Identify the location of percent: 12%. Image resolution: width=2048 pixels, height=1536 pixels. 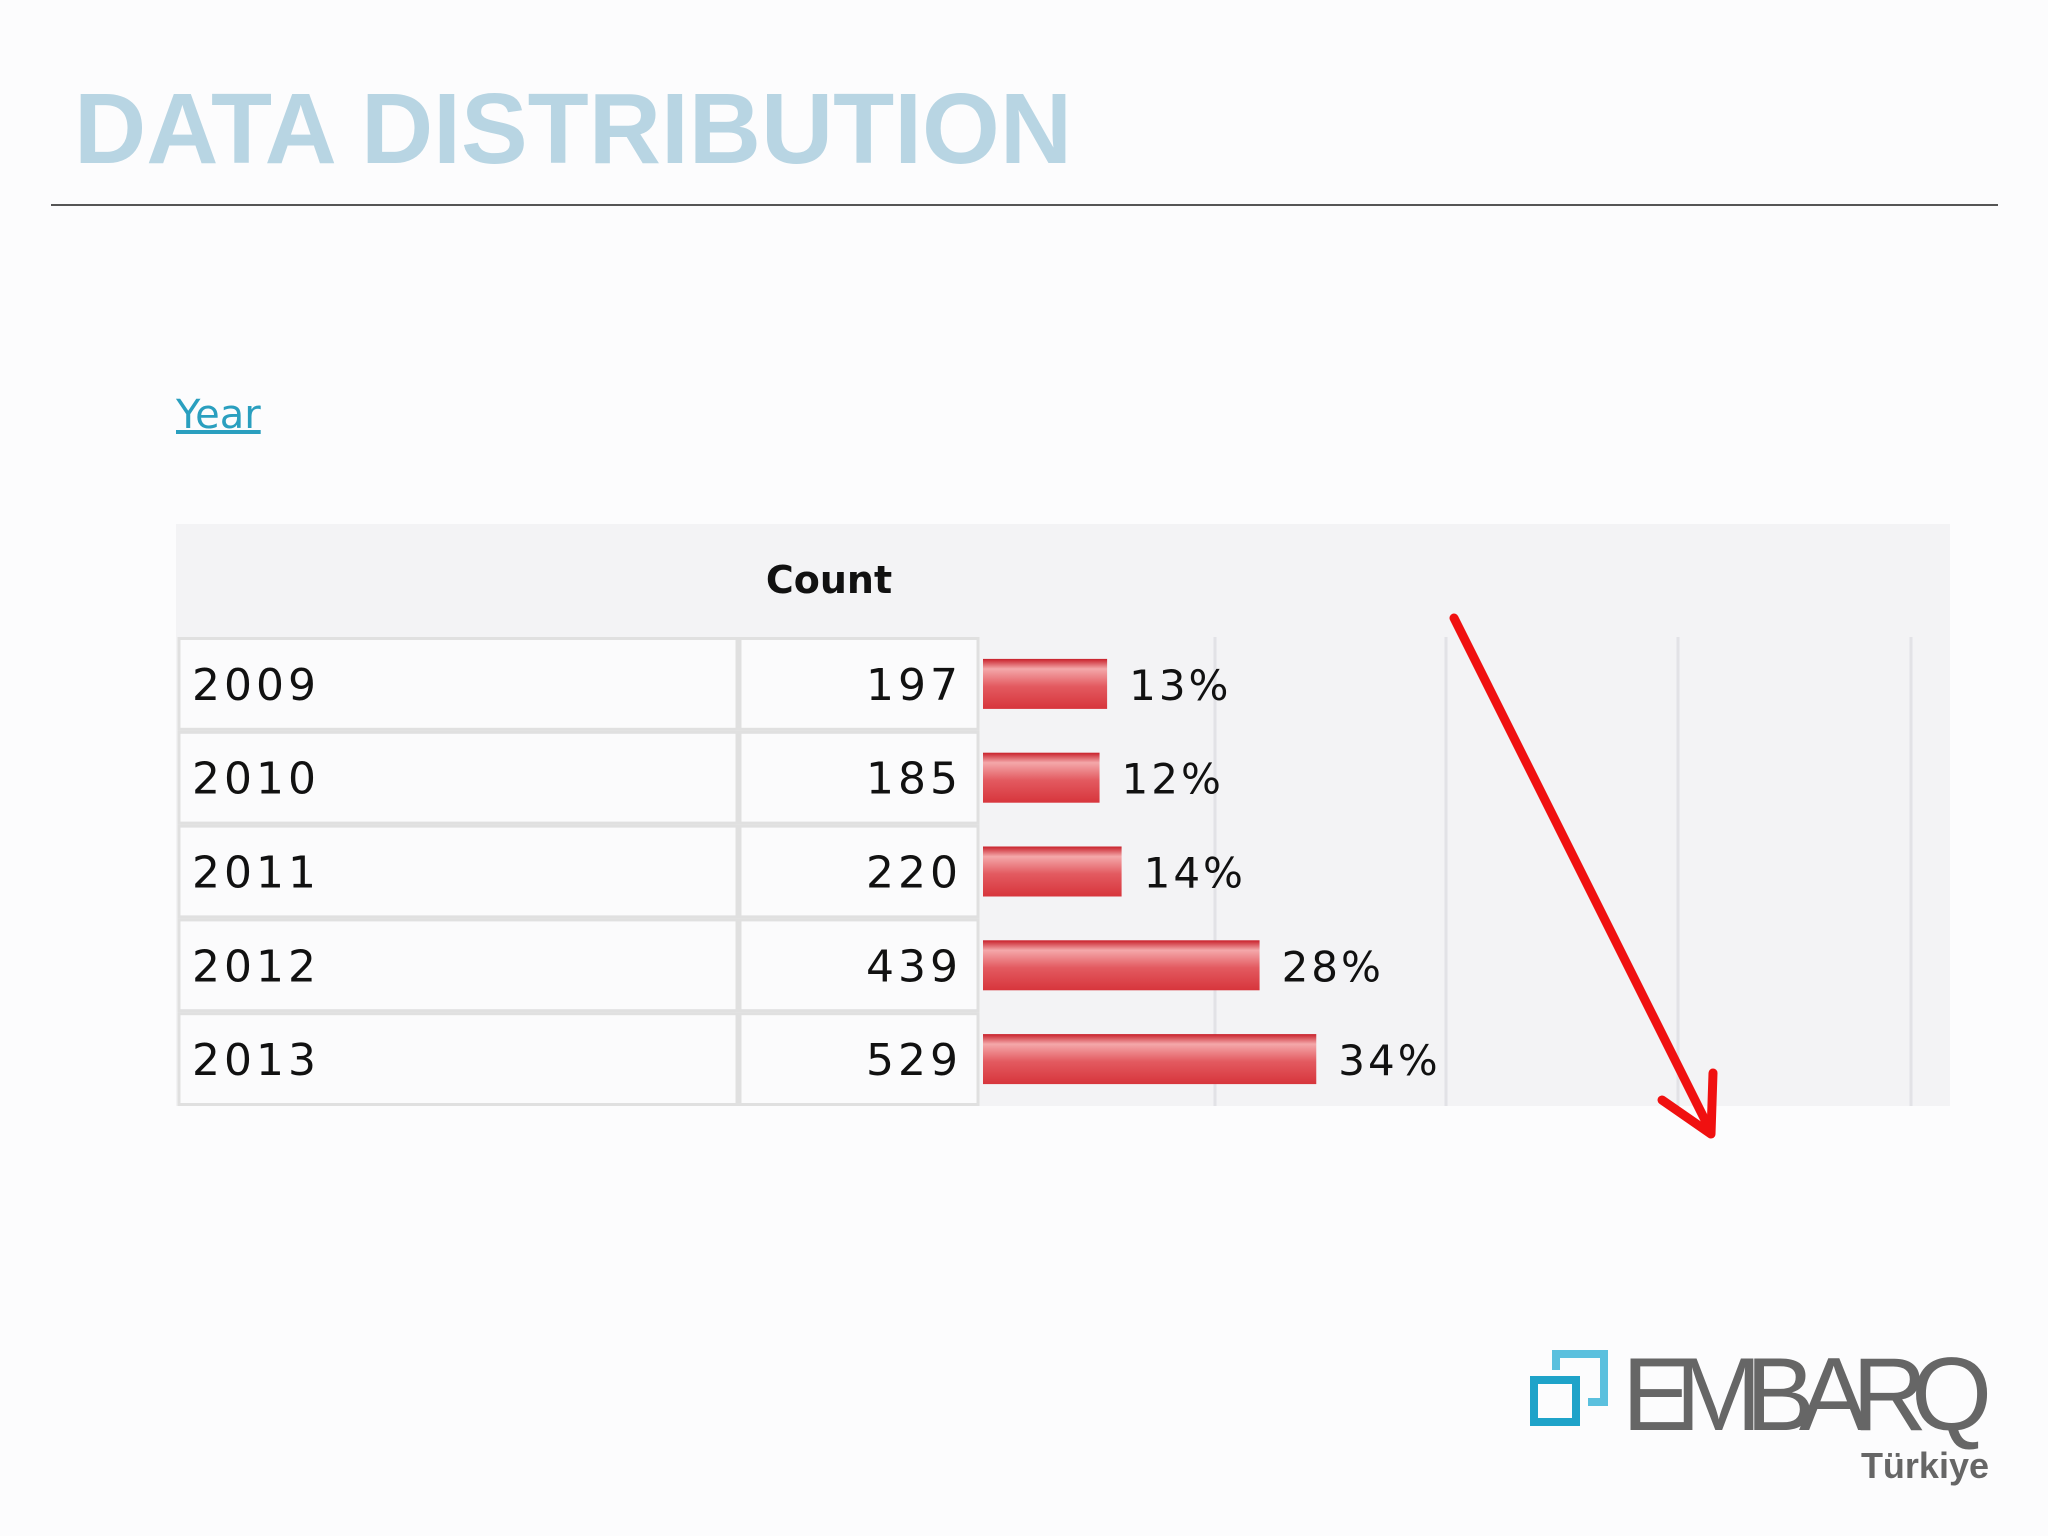
(1173, 779).